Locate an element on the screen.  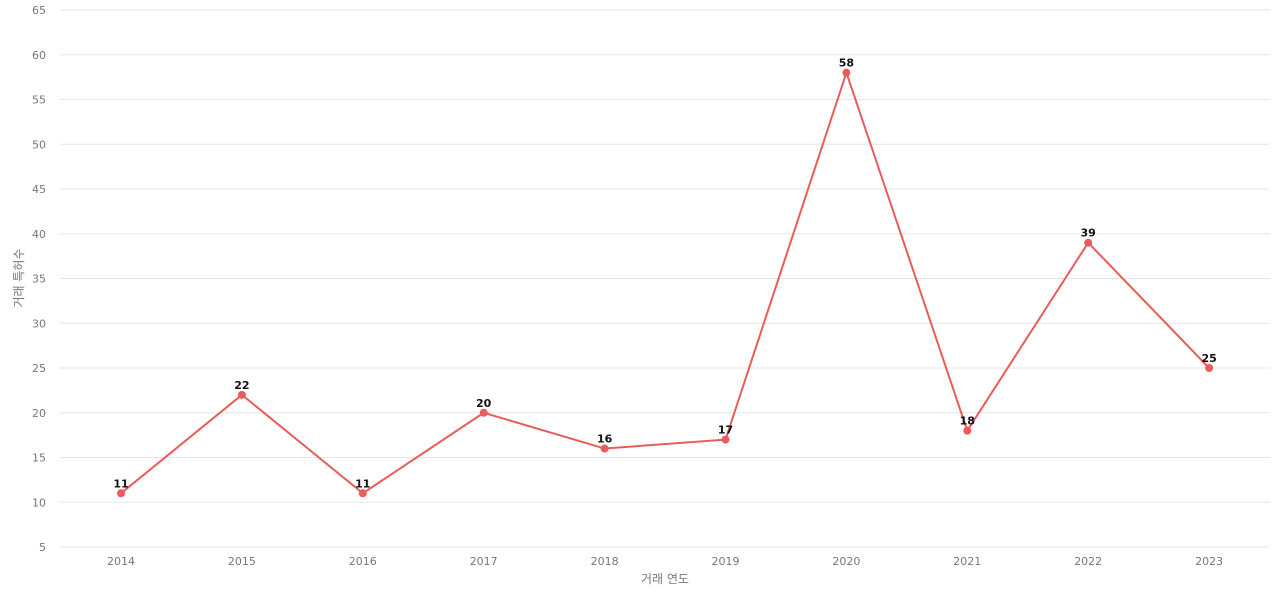
y-tick-label: 60 is located at coordinates (39, 55).